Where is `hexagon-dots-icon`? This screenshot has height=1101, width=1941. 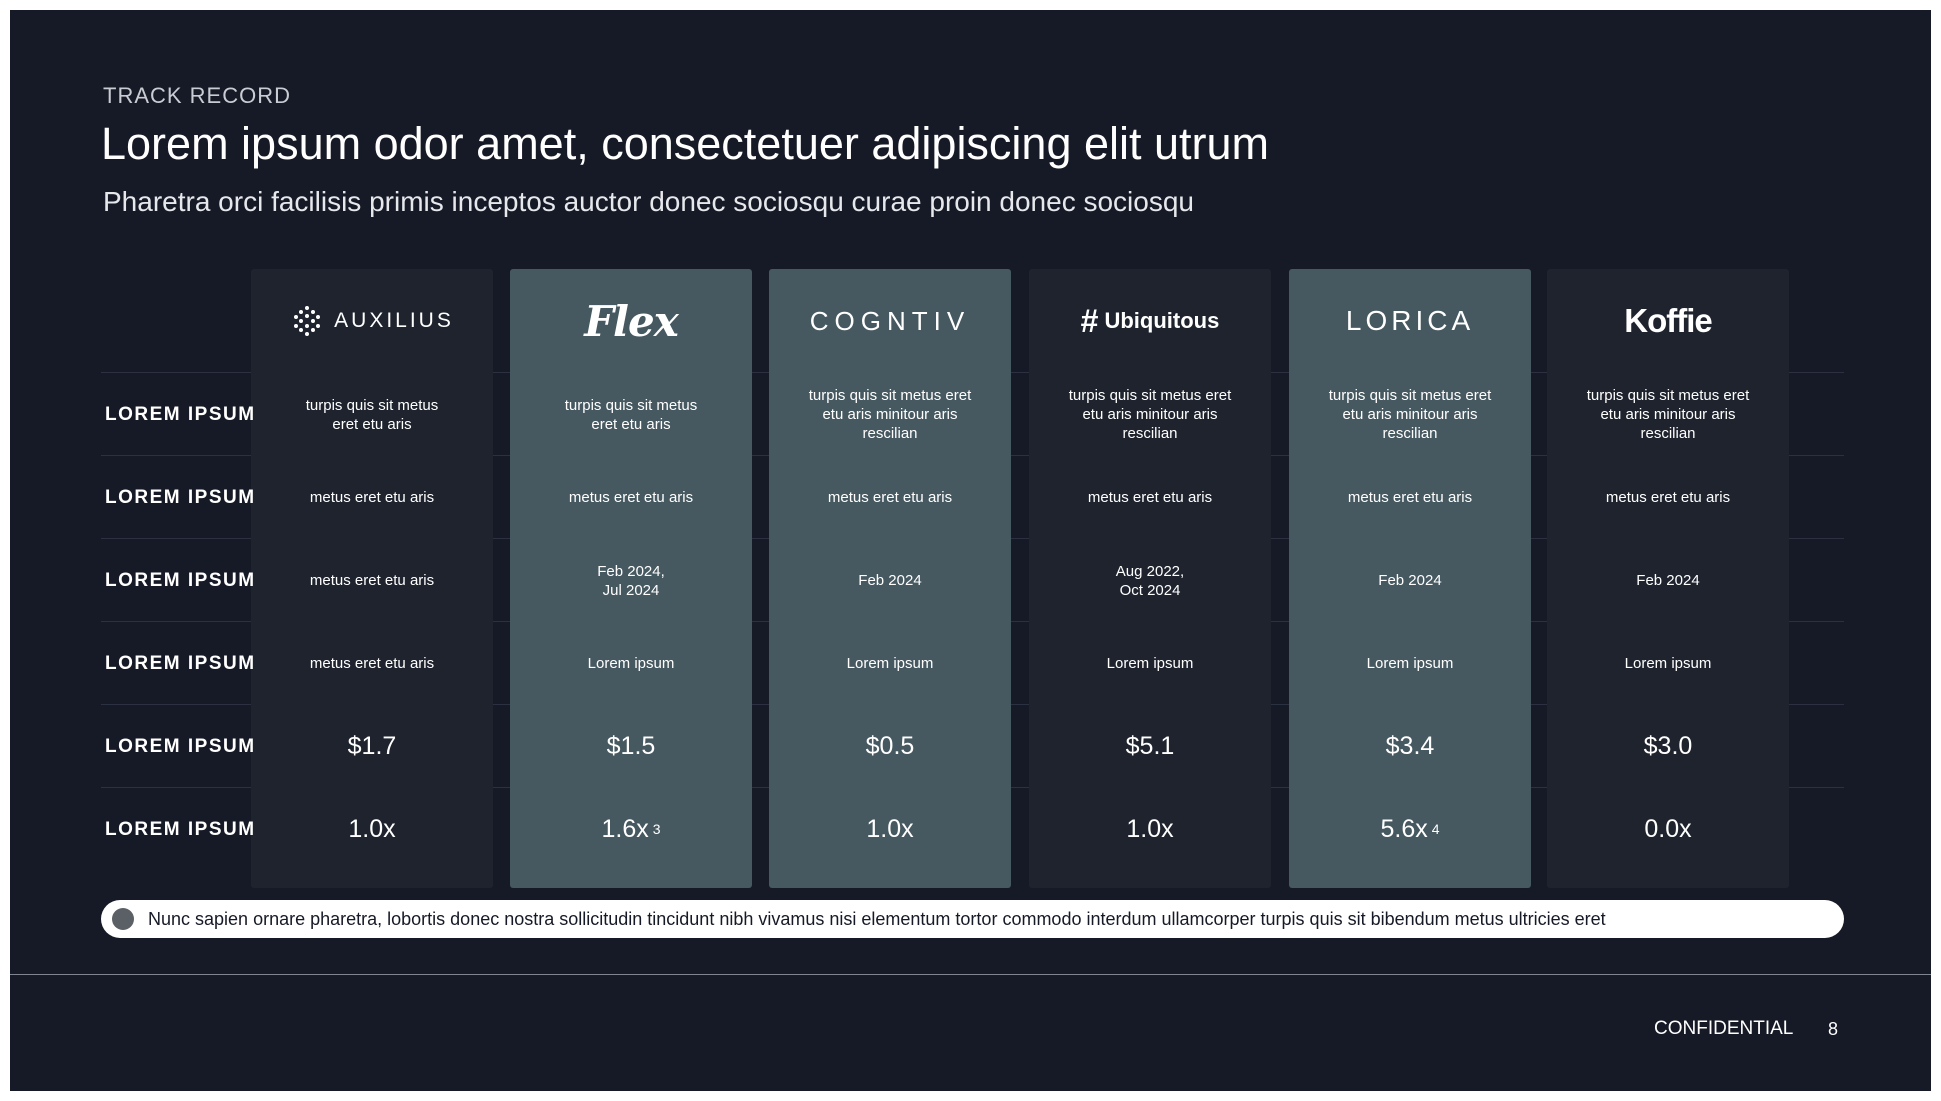 hexagon-dots-icon is located at coordinates (307, 321).